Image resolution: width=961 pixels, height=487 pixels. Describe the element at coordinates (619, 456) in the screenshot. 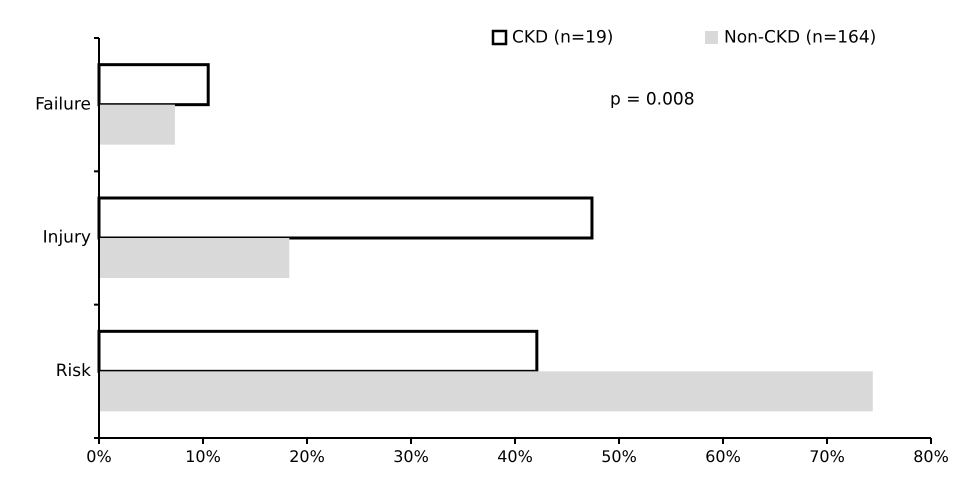

I see `x-tick-label: 50%` at that location.